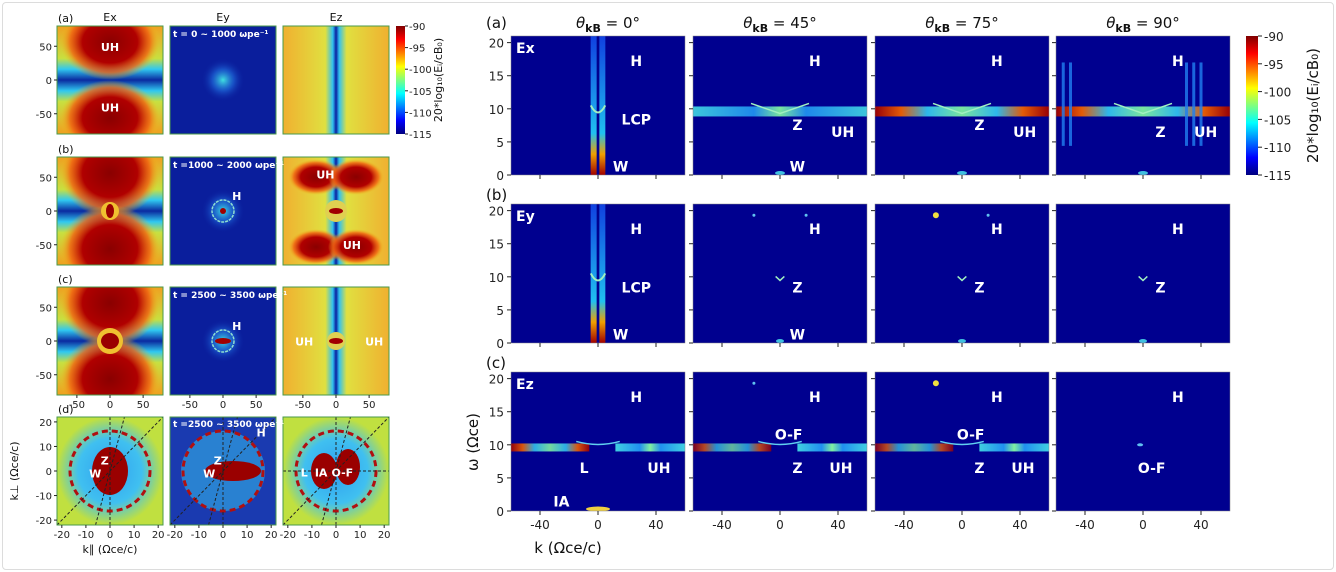 This screenshot has width=1336, height=572. I want to click on y-tick-label: 5, so click(500, 311).